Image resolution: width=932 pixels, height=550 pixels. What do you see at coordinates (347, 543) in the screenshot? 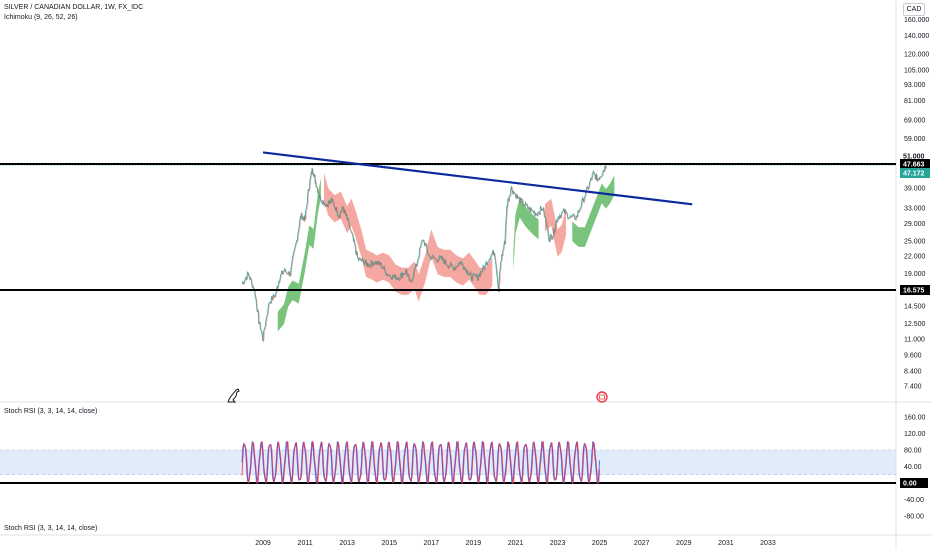
I see `time-tick-label: 2013` at bounding box center [347, 543].